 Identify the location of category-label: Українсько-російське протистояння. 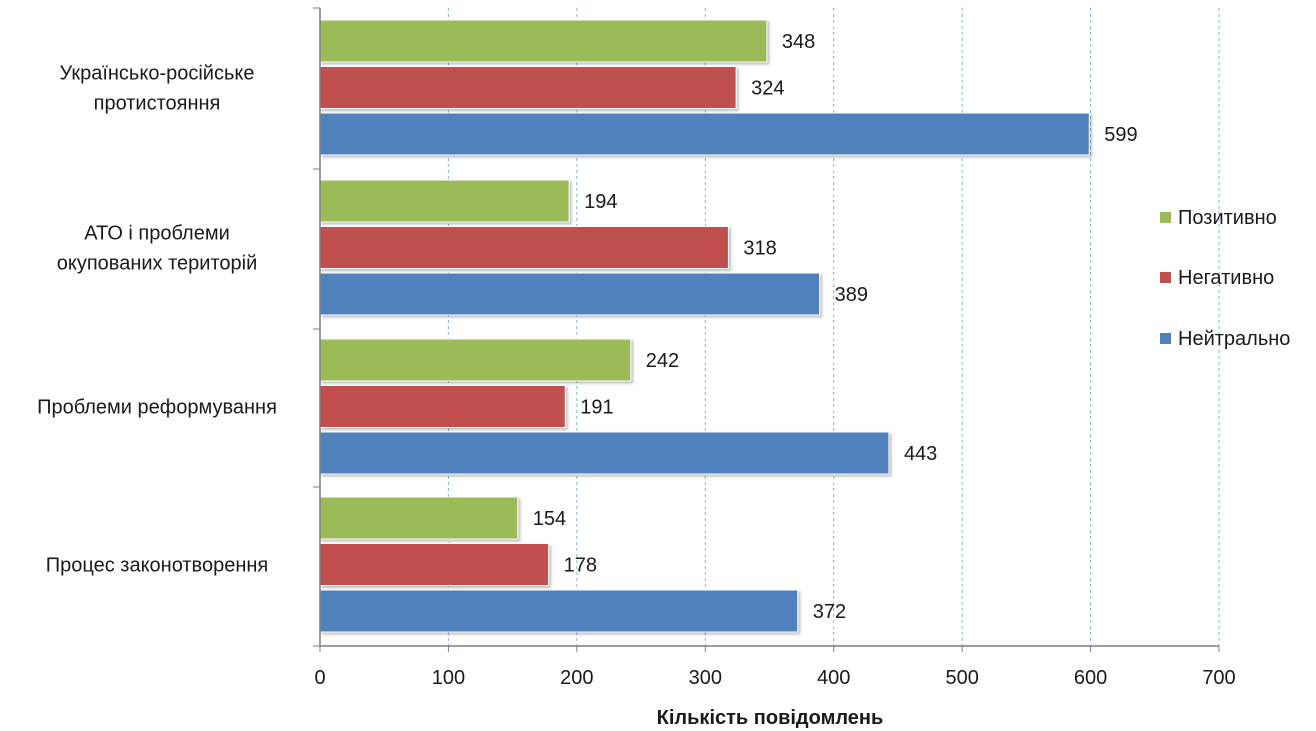
(157, 89).